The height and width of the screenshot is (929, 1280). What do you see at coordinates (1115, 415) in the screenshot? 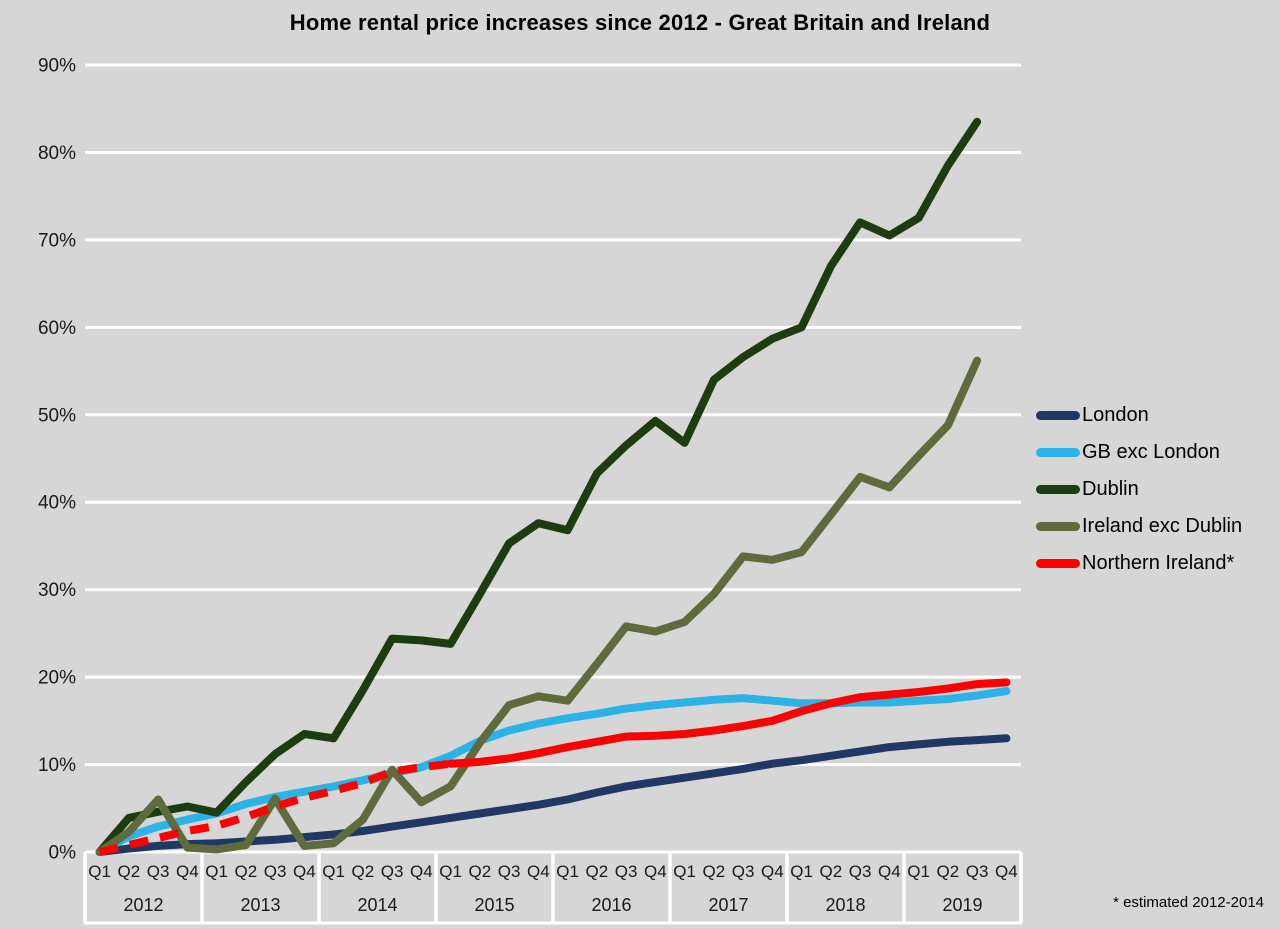
I see `legend-label: London` at bounding box center [1115, 415].